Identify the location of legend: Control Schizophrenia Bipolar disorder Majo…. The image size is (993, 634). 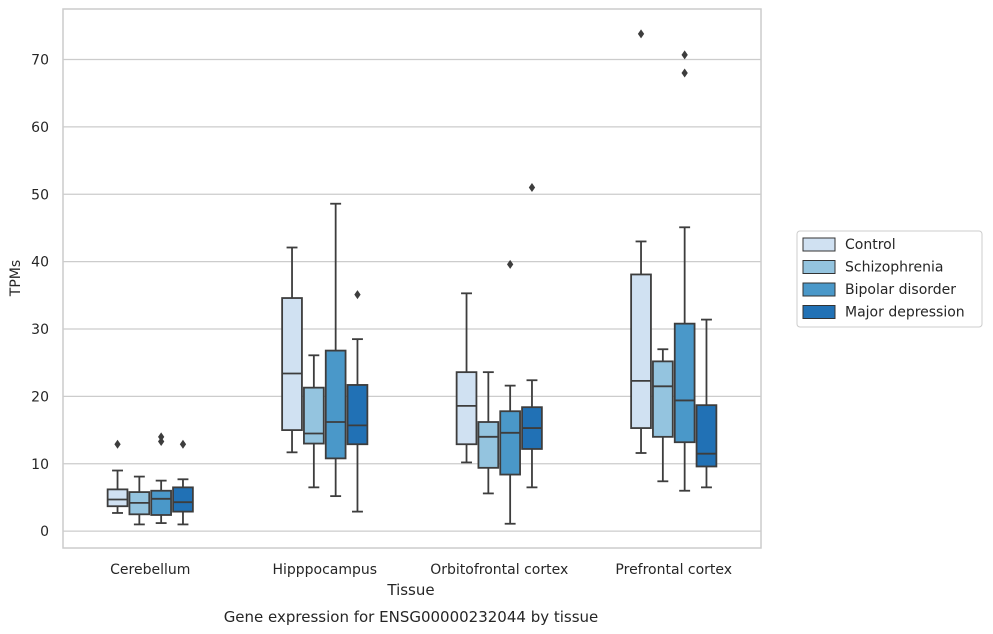
(889, 279).